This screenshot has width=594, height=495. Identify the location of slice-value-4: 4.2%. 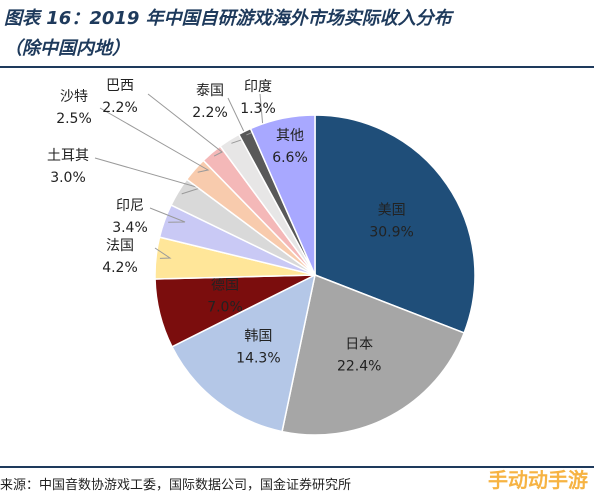
(120, 268).